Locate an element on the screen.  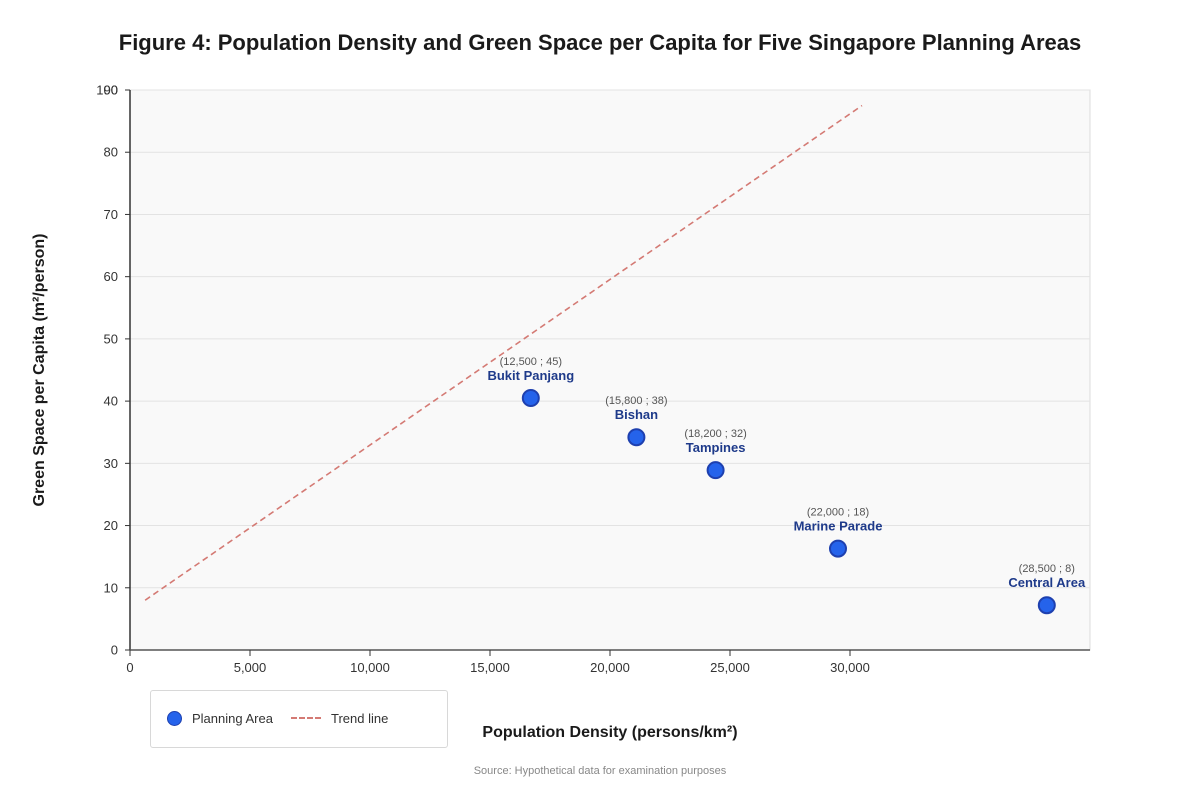
y-tick-label: 0 is located at coordinates (114, 650).